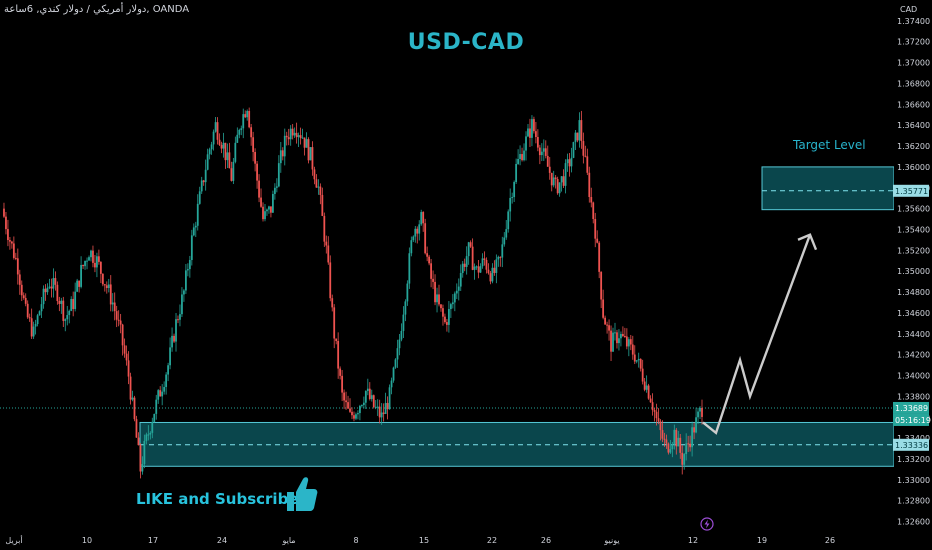 The image size is (932, 550). I want to click on x-tick-label: 17, so click(153, 540).